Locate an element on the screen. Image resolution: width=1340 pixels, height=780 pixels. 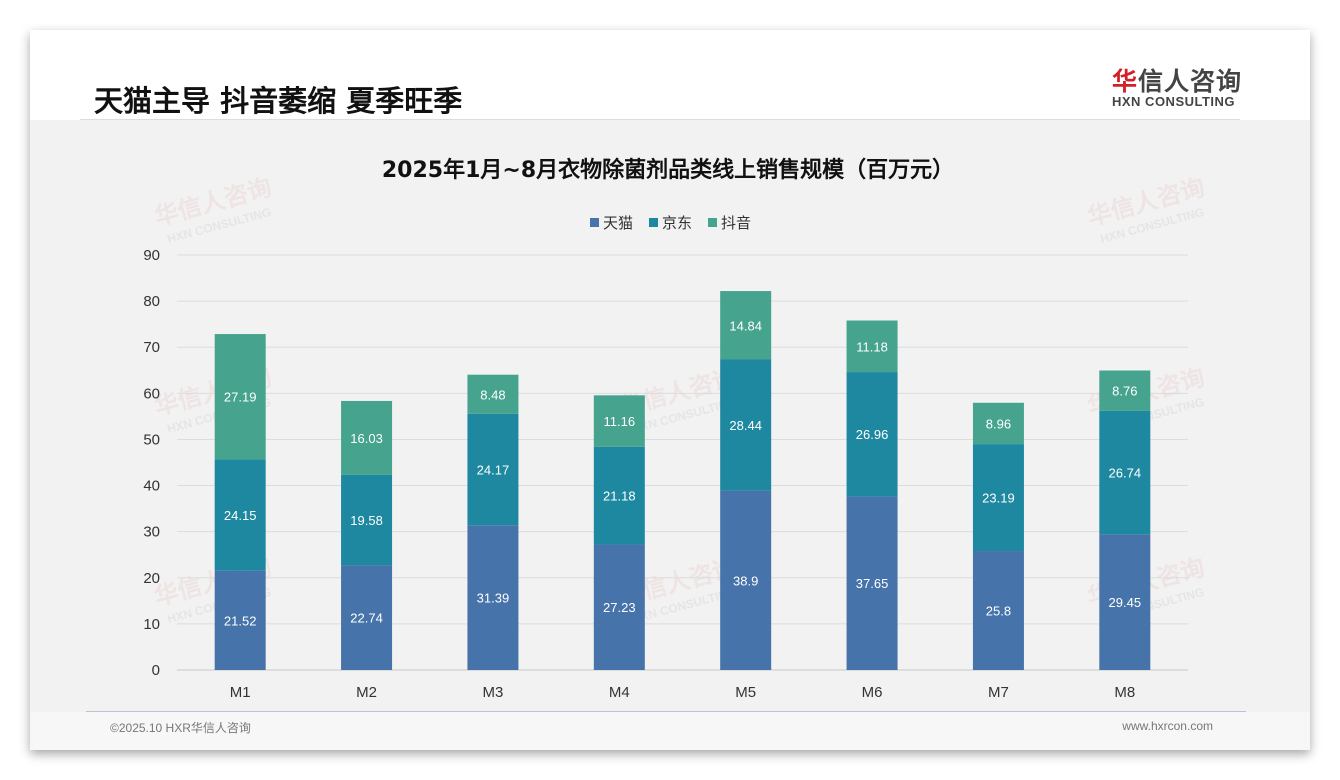
header is located at coordinates (670, 75).